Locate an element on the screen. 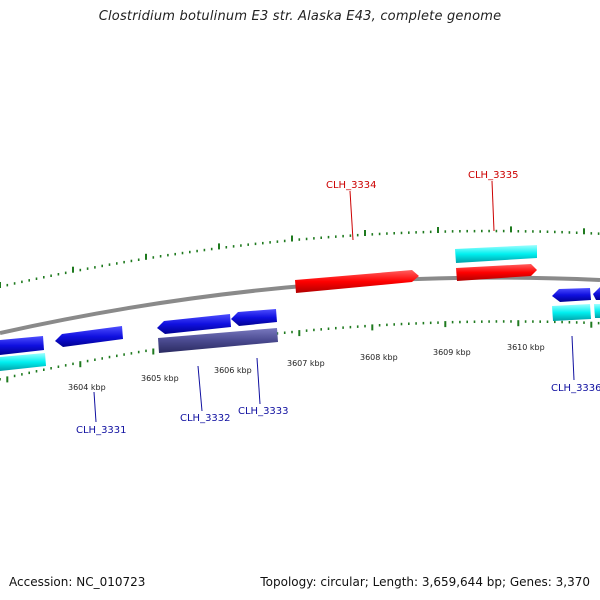 Image resolution: width=600 pixels, height=600 pixels. feature-CLH_3336-rna is located at coordinates (571, 312).